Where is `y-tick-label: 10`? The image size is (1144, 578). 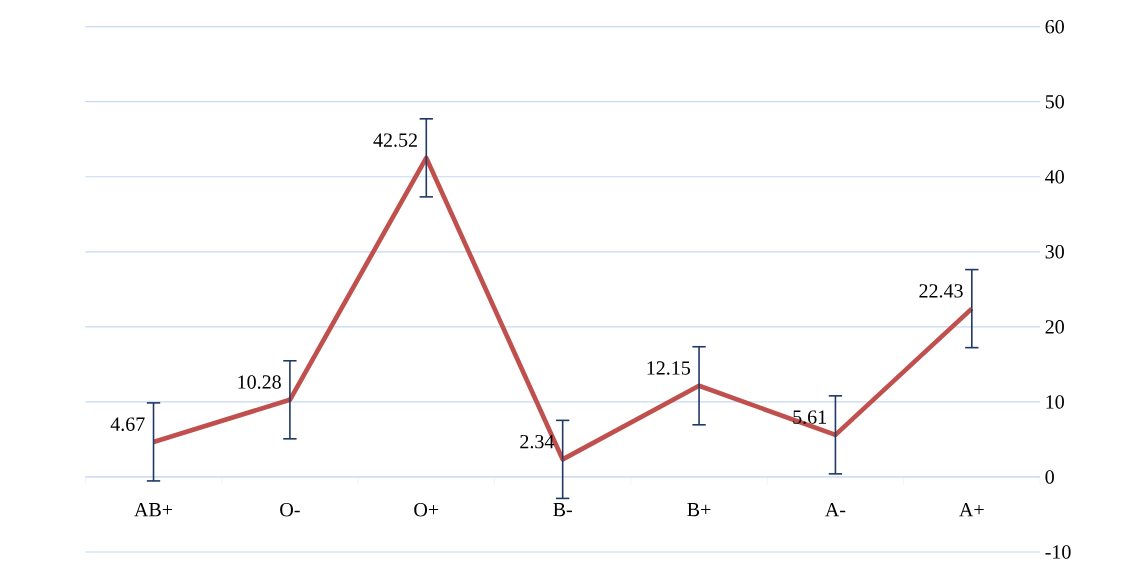 y-tick-label: 10 is located at coordinates (1055, 402).